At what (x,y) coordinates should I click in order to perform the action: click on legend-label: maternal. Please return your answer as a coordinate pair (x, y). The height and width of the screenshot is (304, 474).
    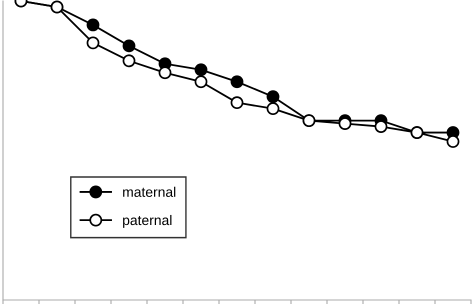
    Looking at the image, I should click on (149, 191).